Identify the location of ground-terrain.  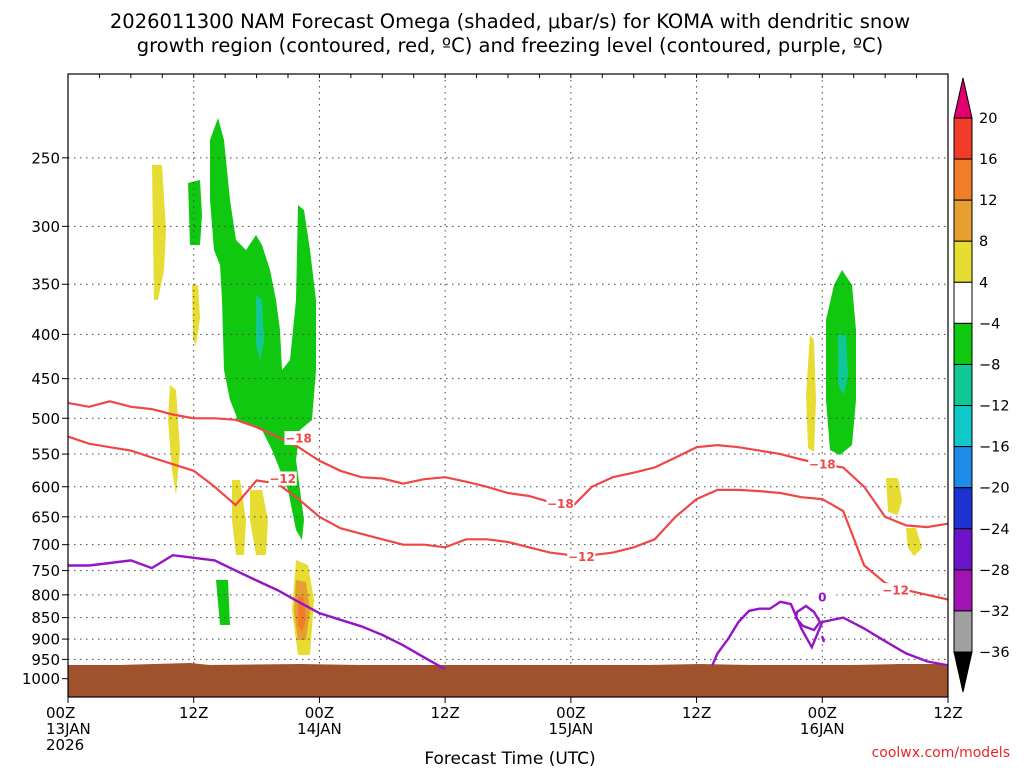
(508, 681).